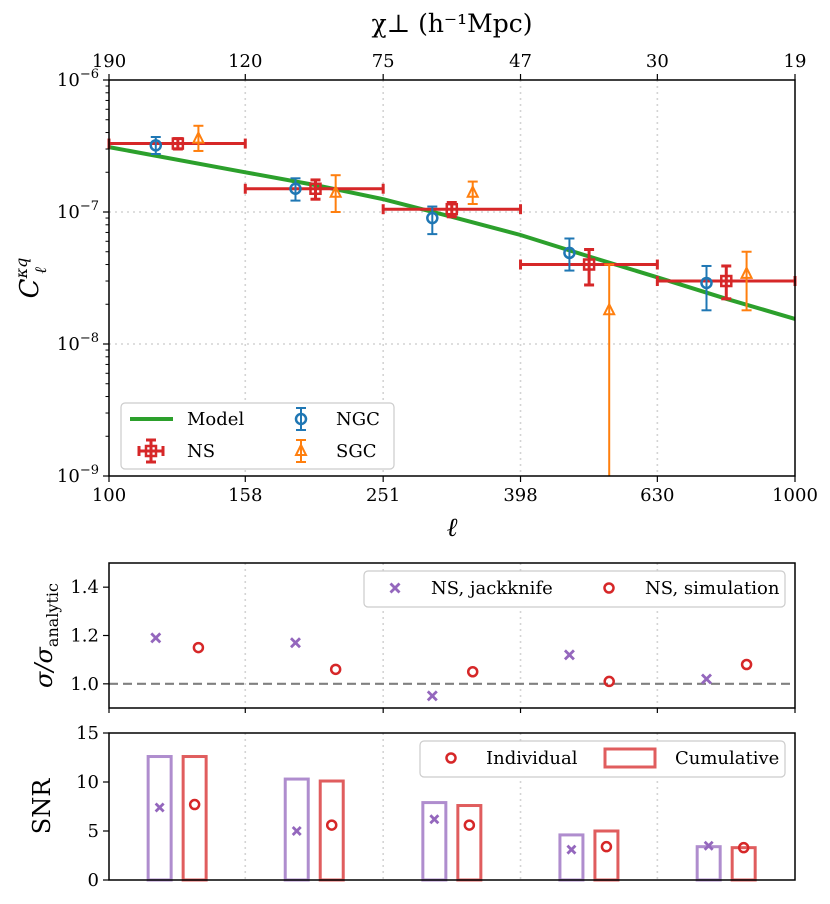  Describe the element at coordinates (358, 419) in the screenshot. I see `legend-ngc-label: NGC` at that location.